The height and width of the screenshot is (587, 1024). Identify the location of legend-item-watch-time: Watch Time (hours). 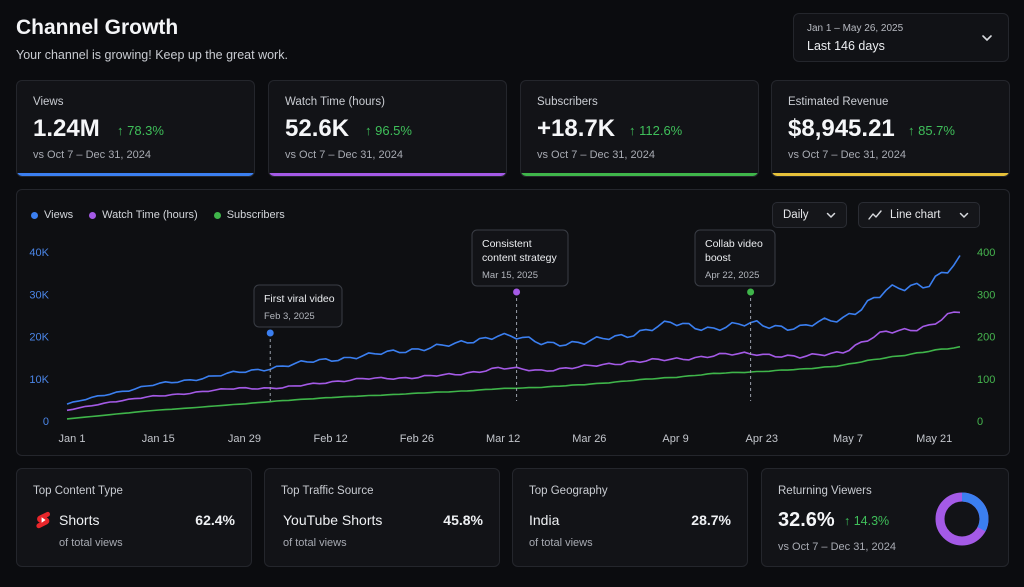
(143, 215).